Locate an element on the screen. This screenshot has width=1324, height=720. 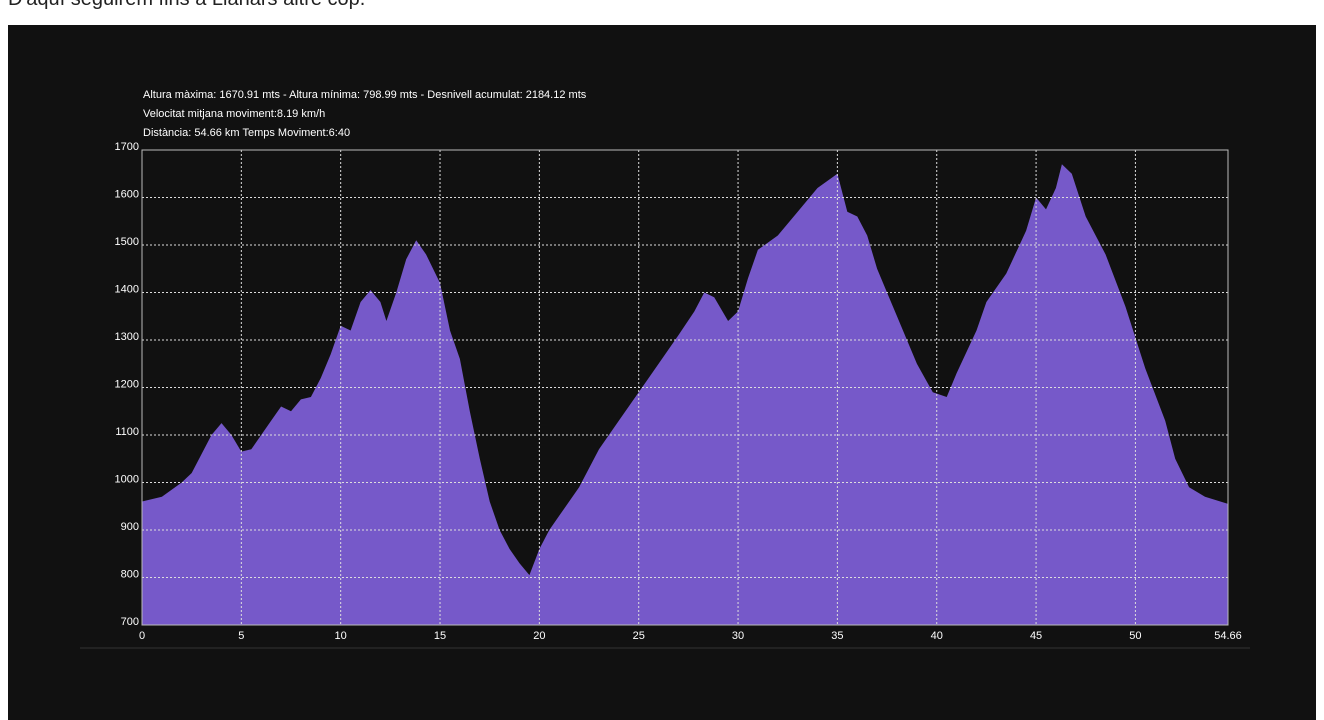
header-line: Distància: 54.66 km Temps Moviment:6:40 is located at coordinates (246, 133).